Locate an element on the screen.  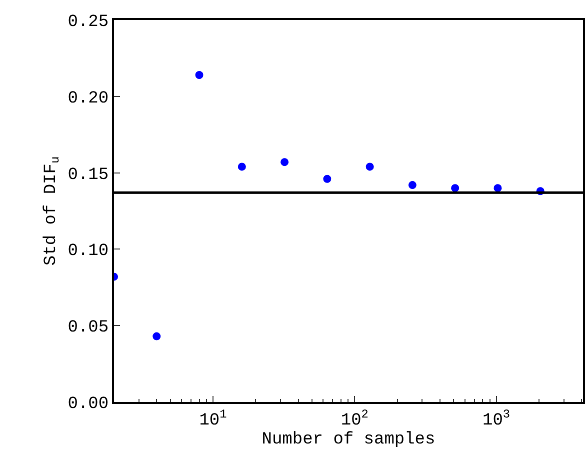
x-axis-title: Number of samples is located at coordinates (349, 440).